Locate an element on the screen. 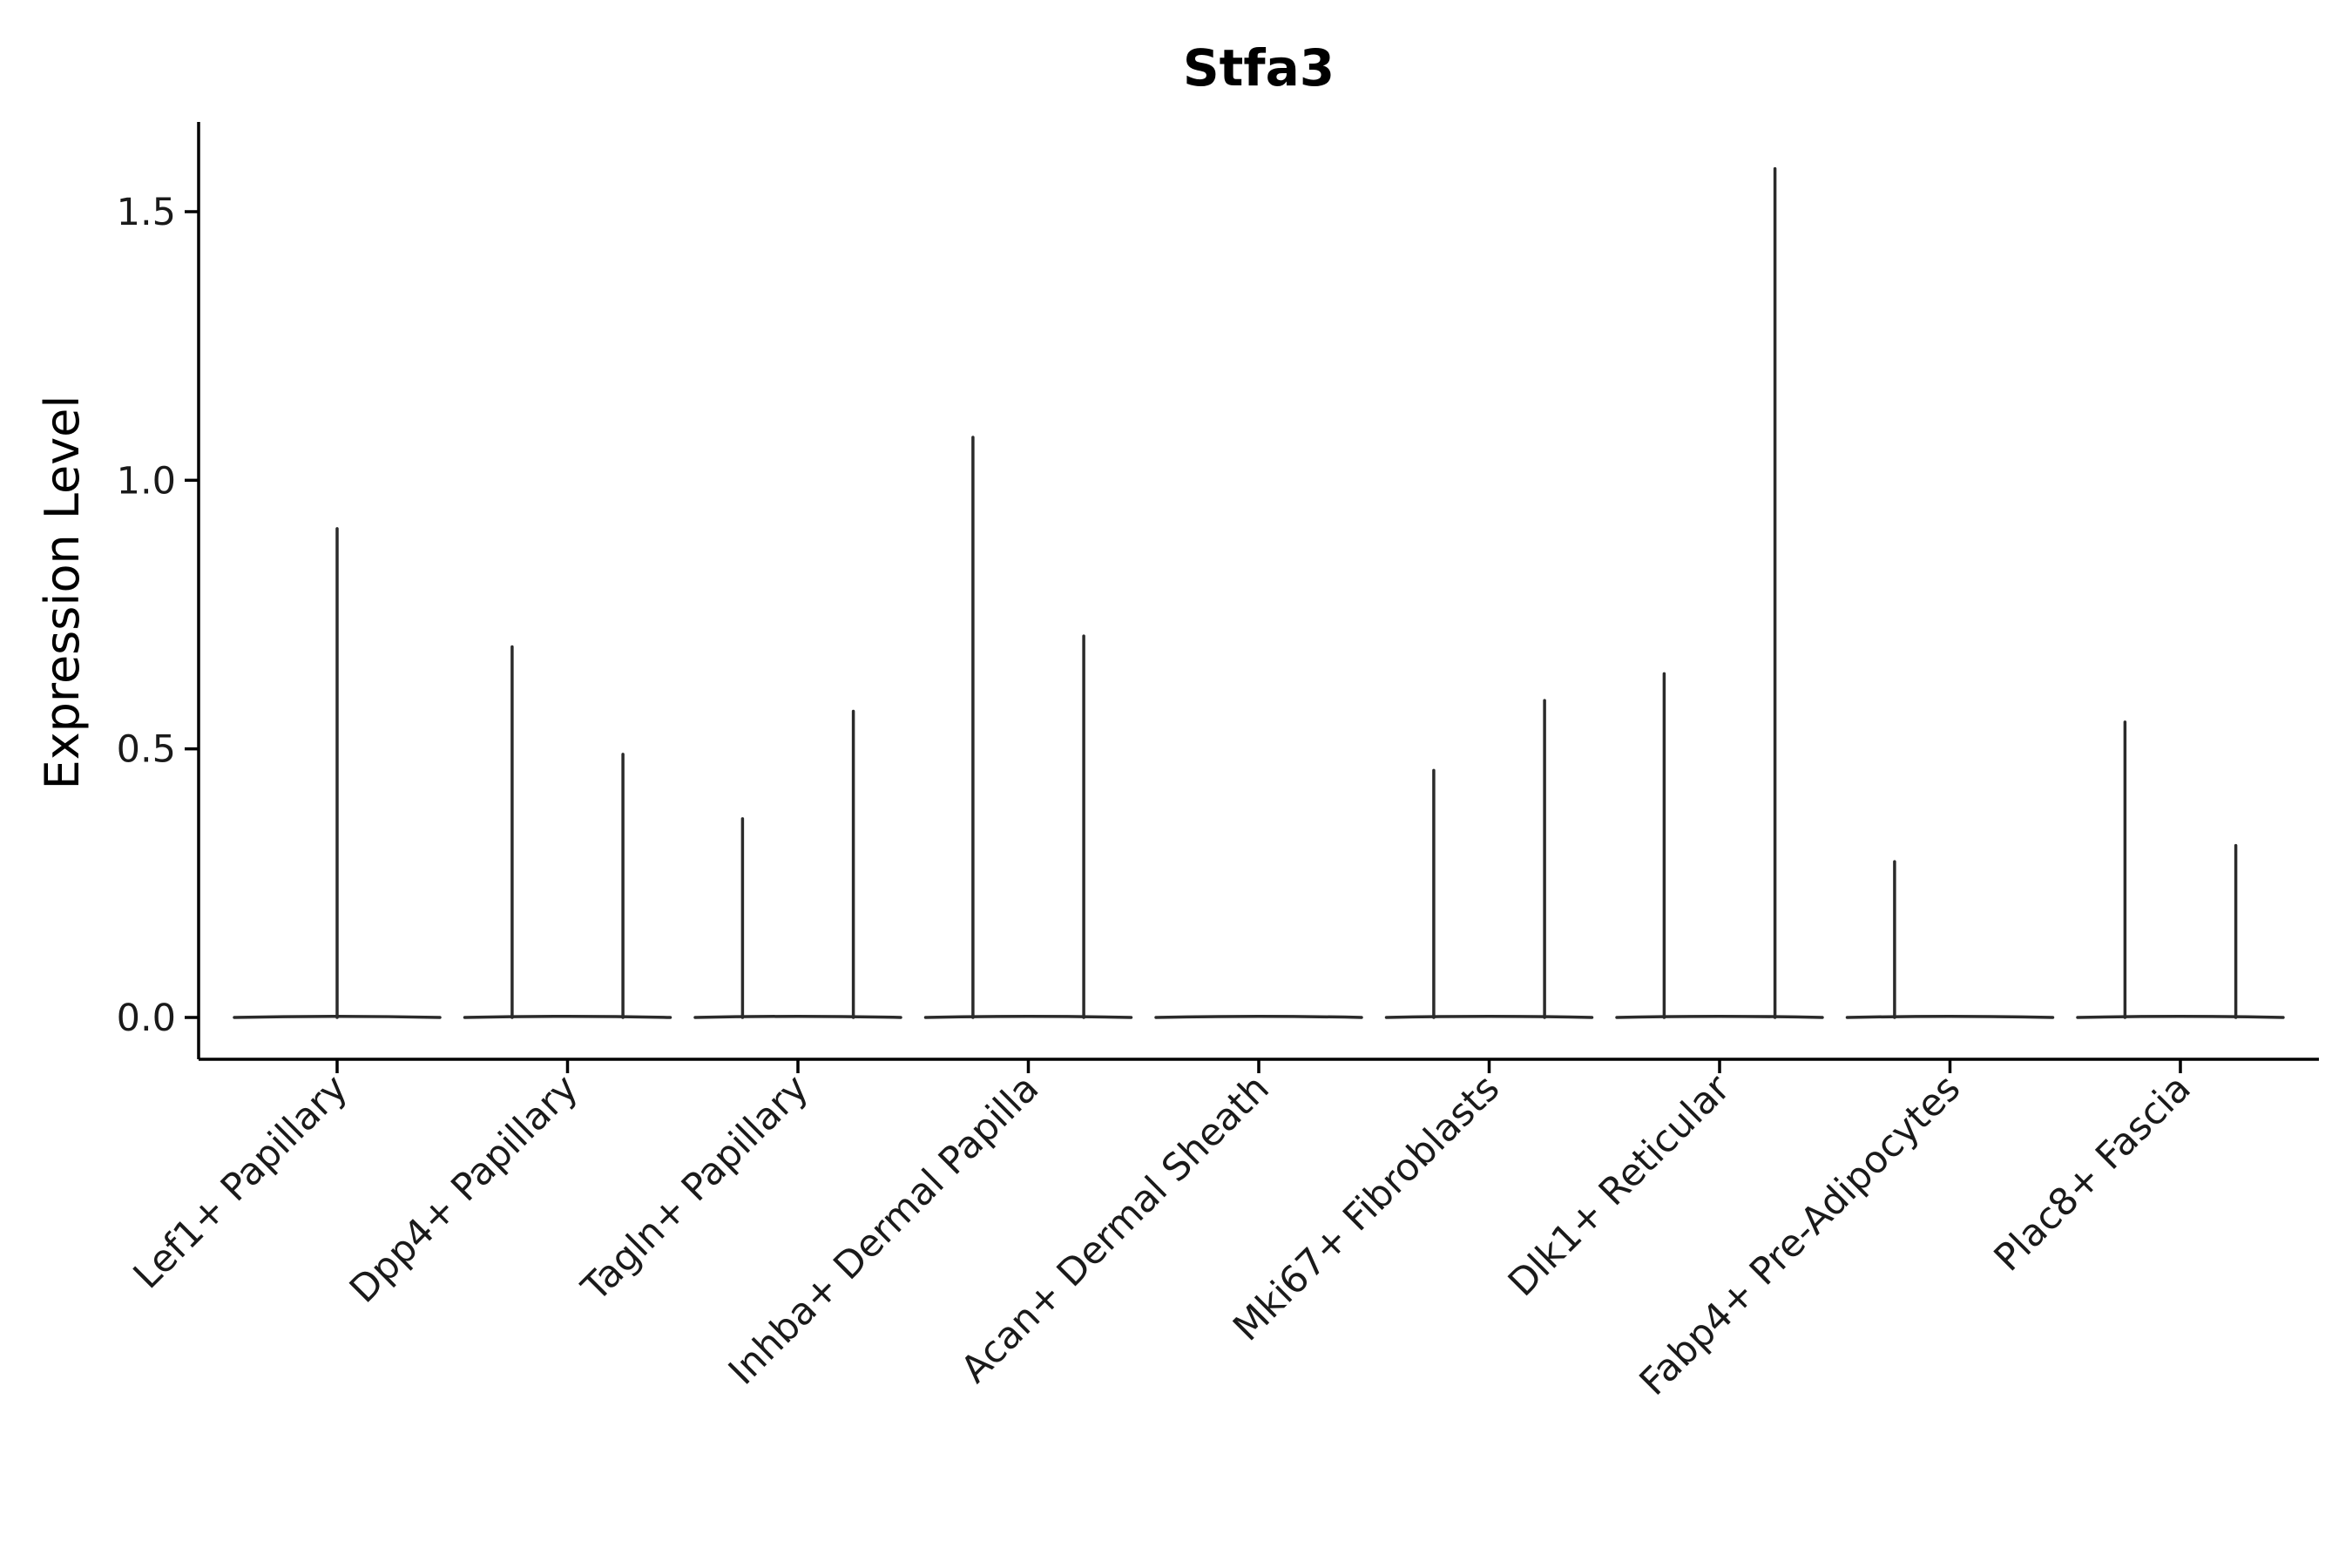 The image size is (2352, 1568). chart-title: Stfa3 is located at coordinates (1259, 68).